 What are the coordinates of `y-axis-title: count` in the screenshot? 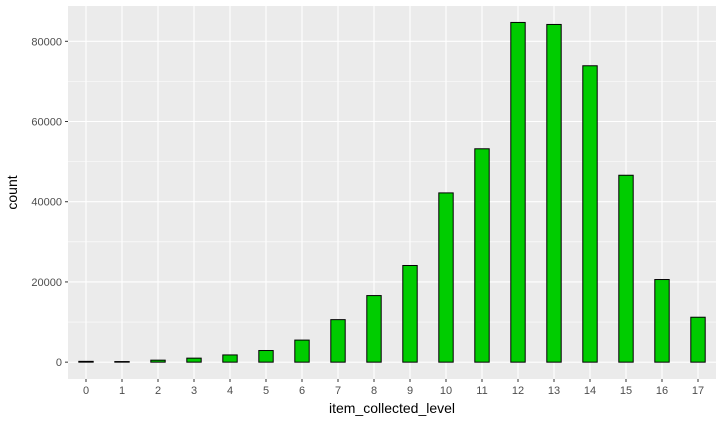 It's located at (12, 192).